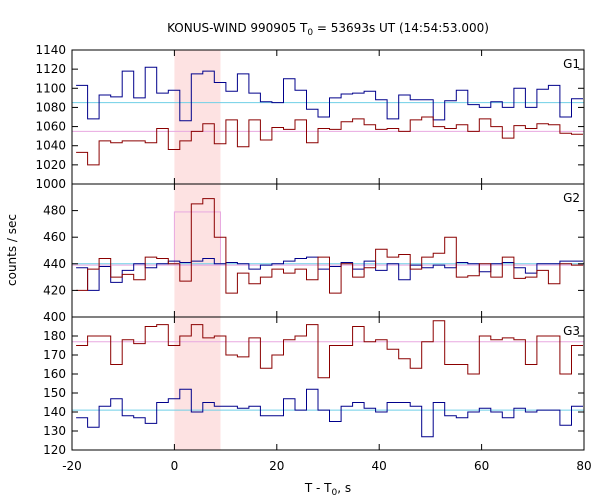 This screenshot has height=500, width=600. What do you see at coordinates (175, 466) in the screenshot?
I see `x-tick-label: 0` at bounding box center [175, 466].